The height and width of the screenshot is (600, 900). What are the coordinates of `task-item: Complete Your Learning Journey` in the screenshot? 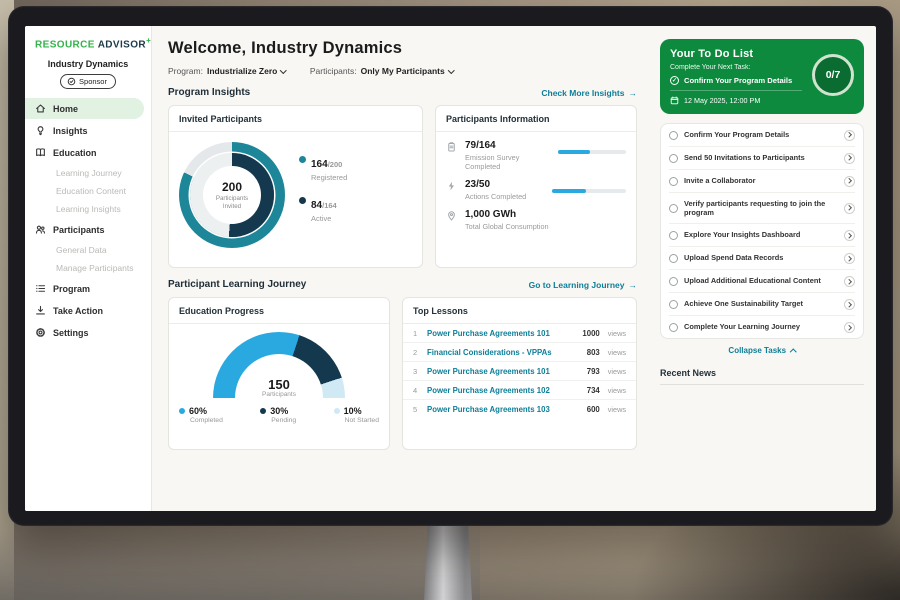 It's located at (762, 327).